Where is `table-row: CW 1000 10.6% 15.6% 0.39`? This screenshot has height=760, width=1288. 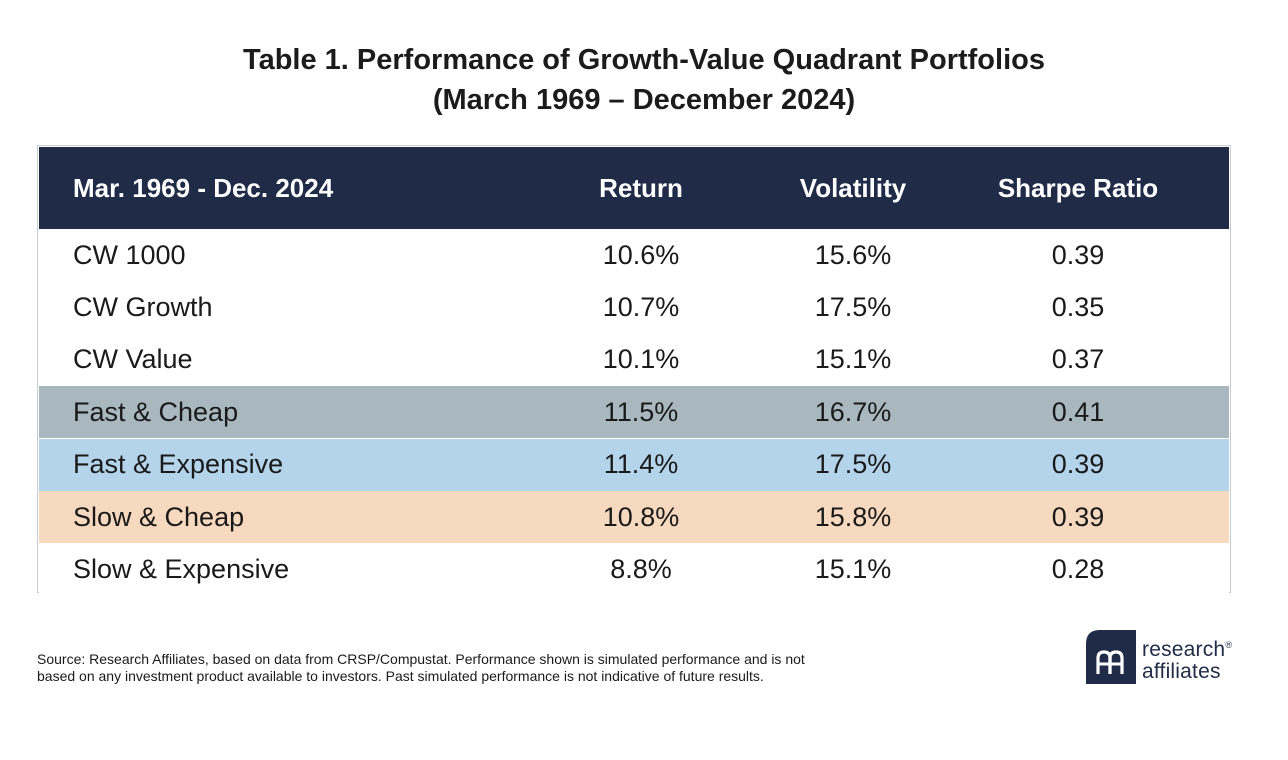
table-row: CW 1000 10.6% 15.6% 0.39 is located at coordinates (634, 255).